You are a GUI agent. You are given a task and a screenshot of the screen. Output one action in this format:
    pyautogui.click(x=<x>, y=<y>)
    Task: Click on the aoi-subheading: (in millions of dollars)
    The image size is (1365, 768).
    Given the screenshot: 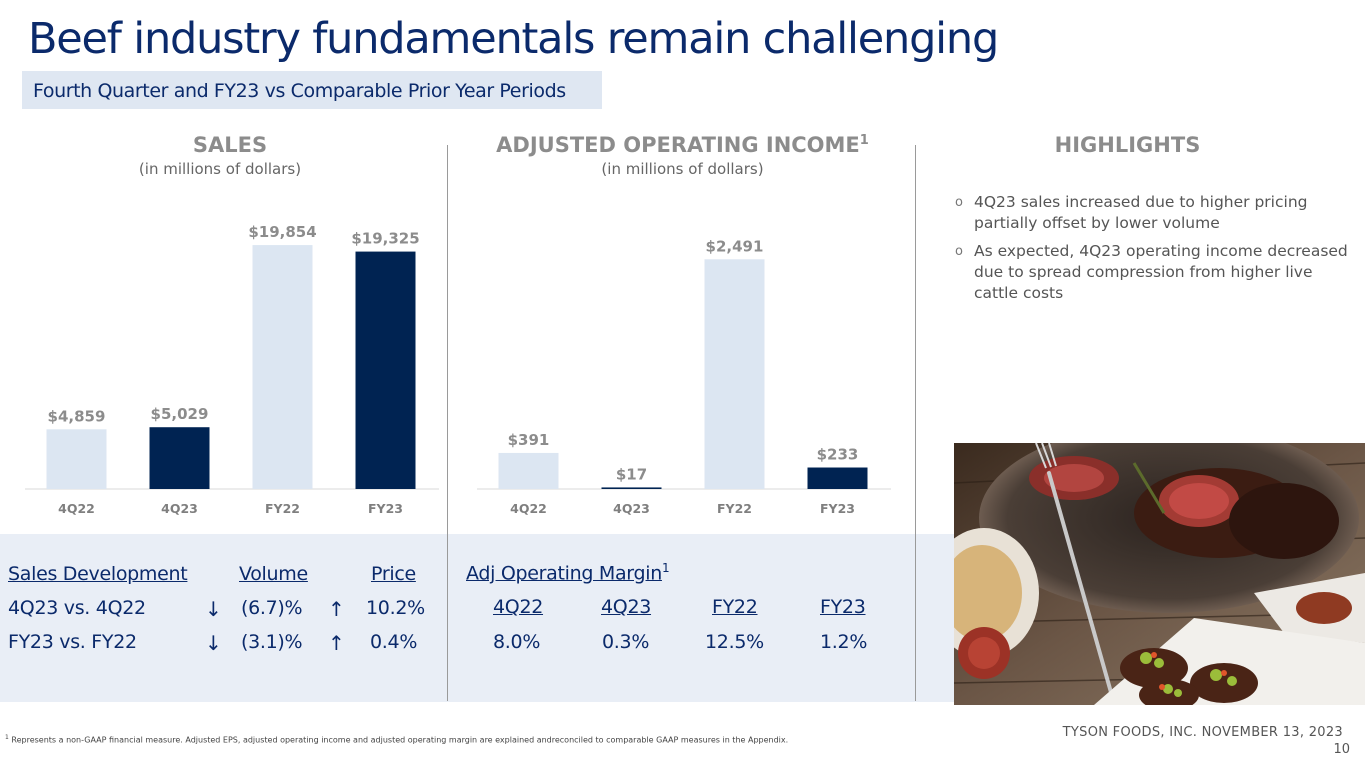 What is the action you would take?
    pyautogui.click(x=682, y=169)
    